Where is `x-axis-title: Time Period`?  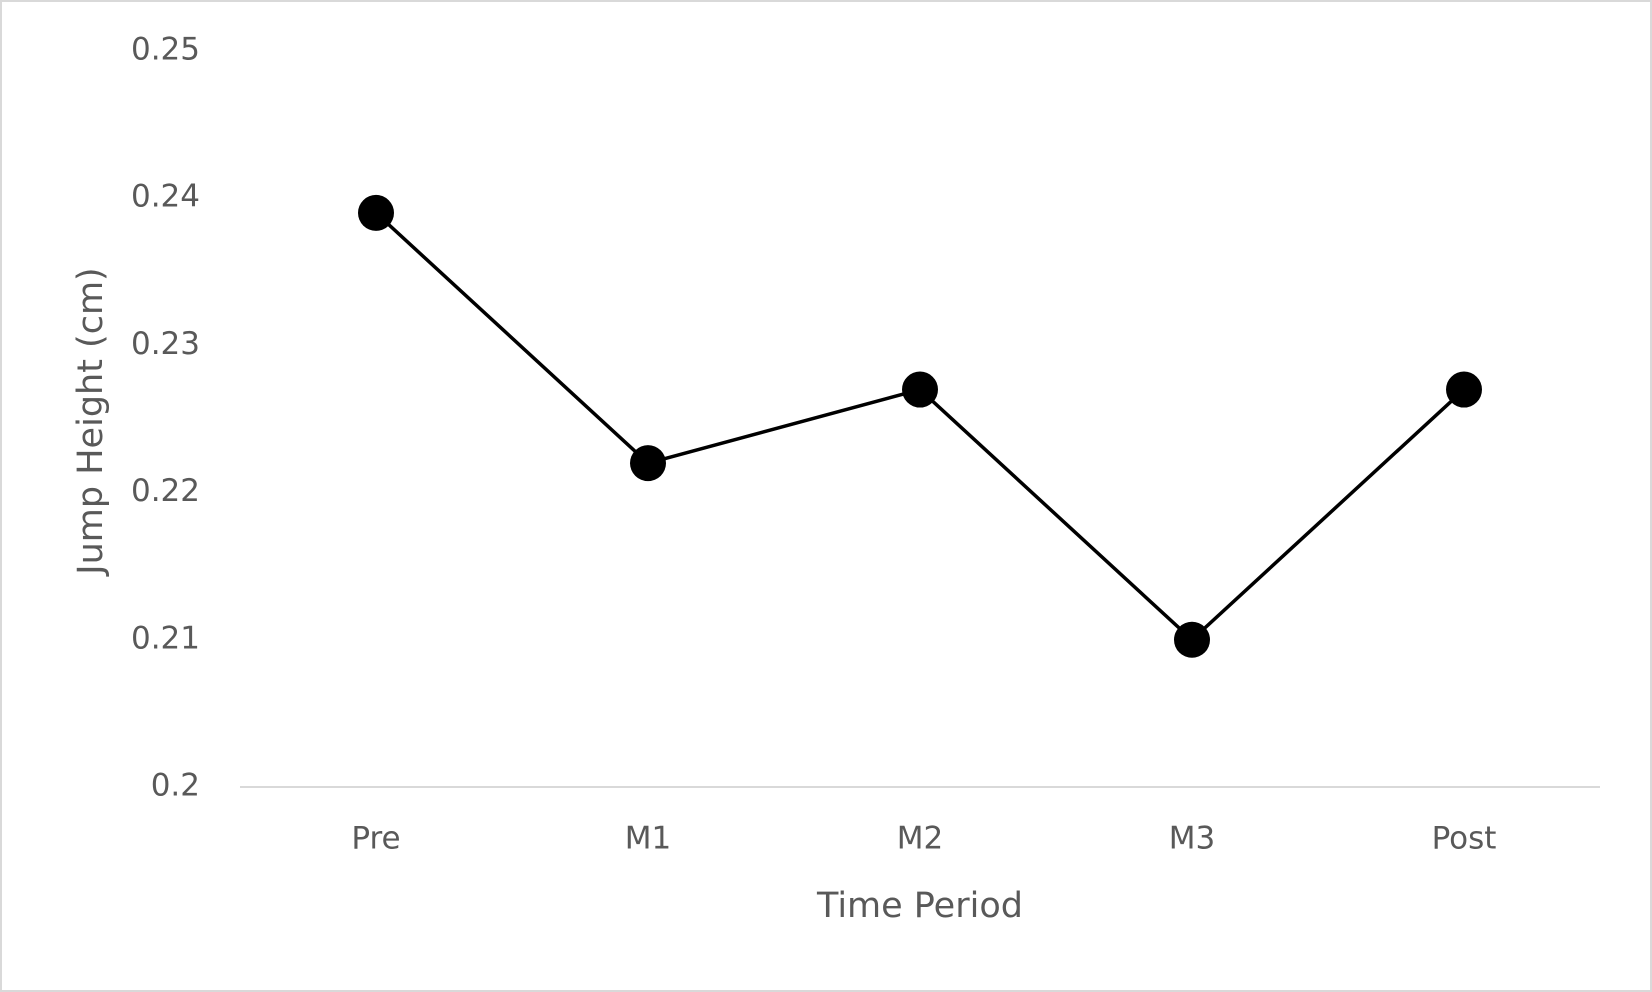 x-axis-title: Time Period is located at coordinates (919, 906).